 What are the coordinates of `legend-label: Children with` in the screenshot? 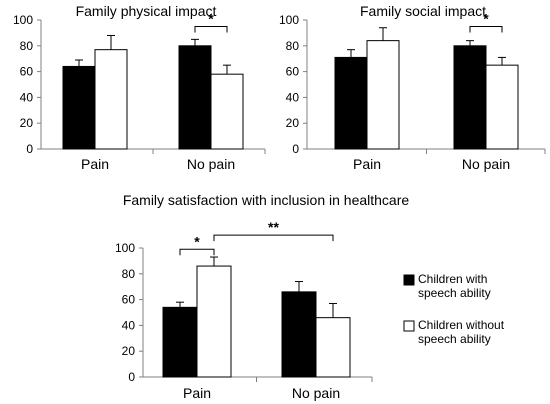 It's located at (452, 279).